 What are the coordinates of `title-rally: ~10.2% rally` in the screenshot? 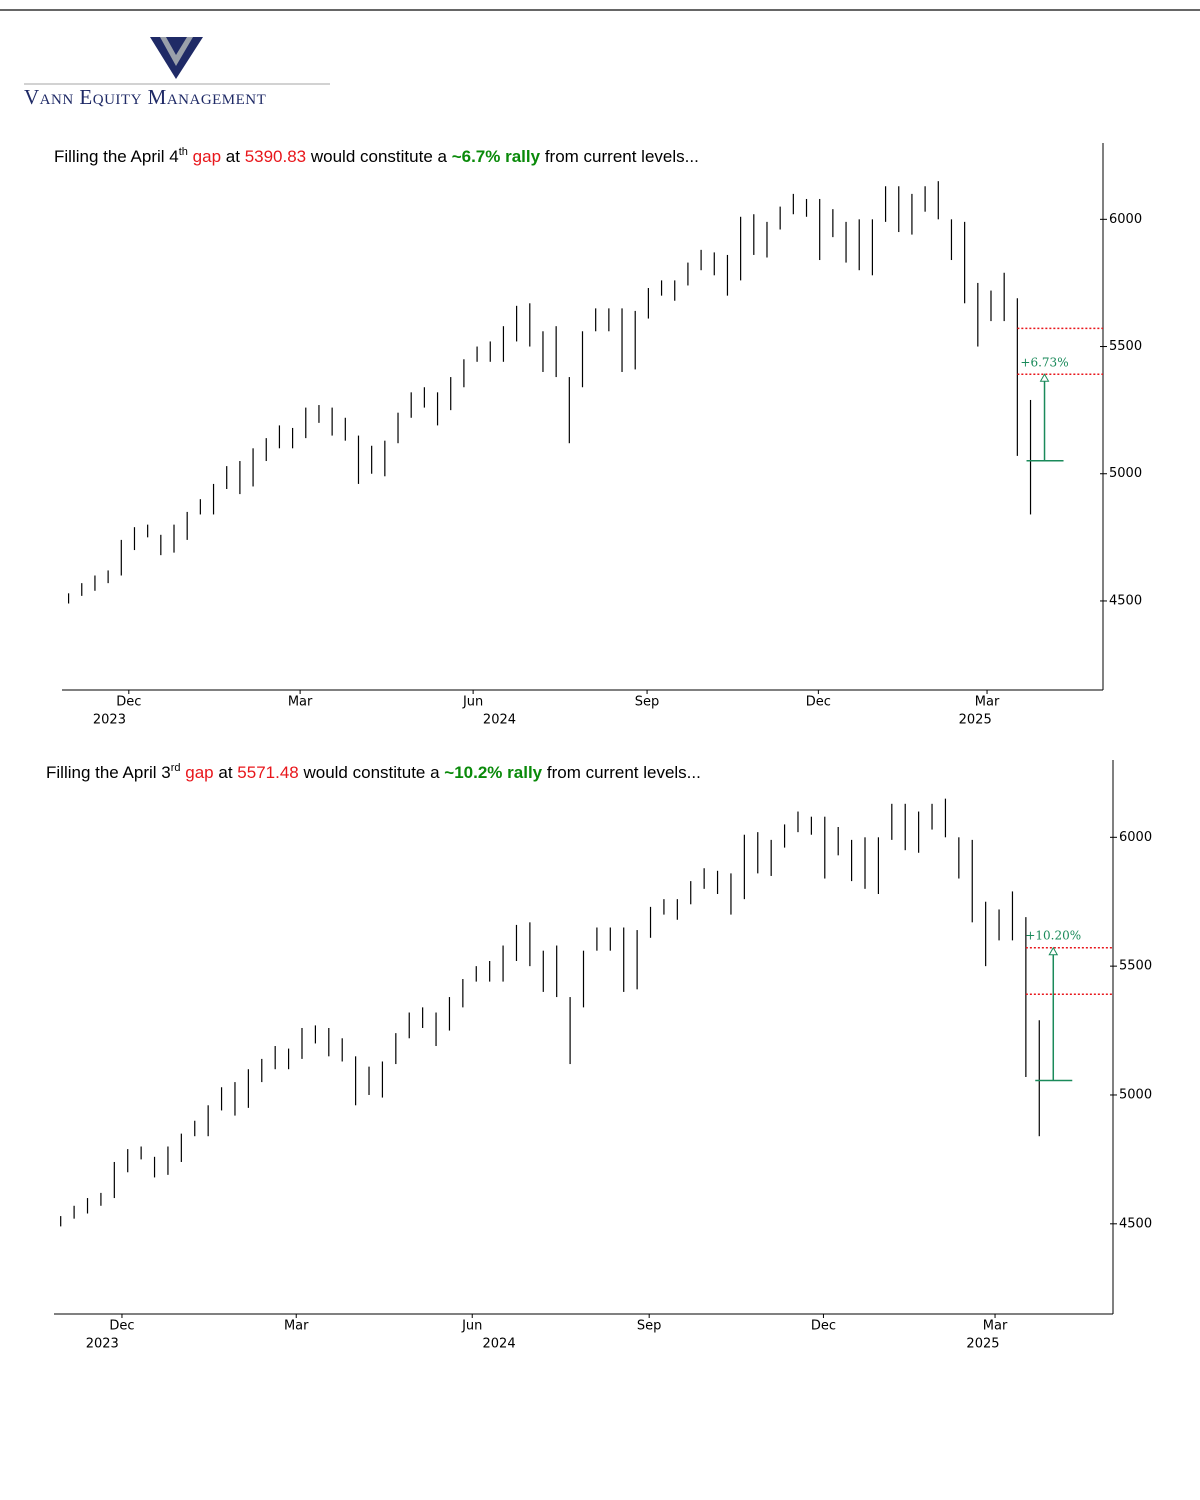 It's located at (493, 772).